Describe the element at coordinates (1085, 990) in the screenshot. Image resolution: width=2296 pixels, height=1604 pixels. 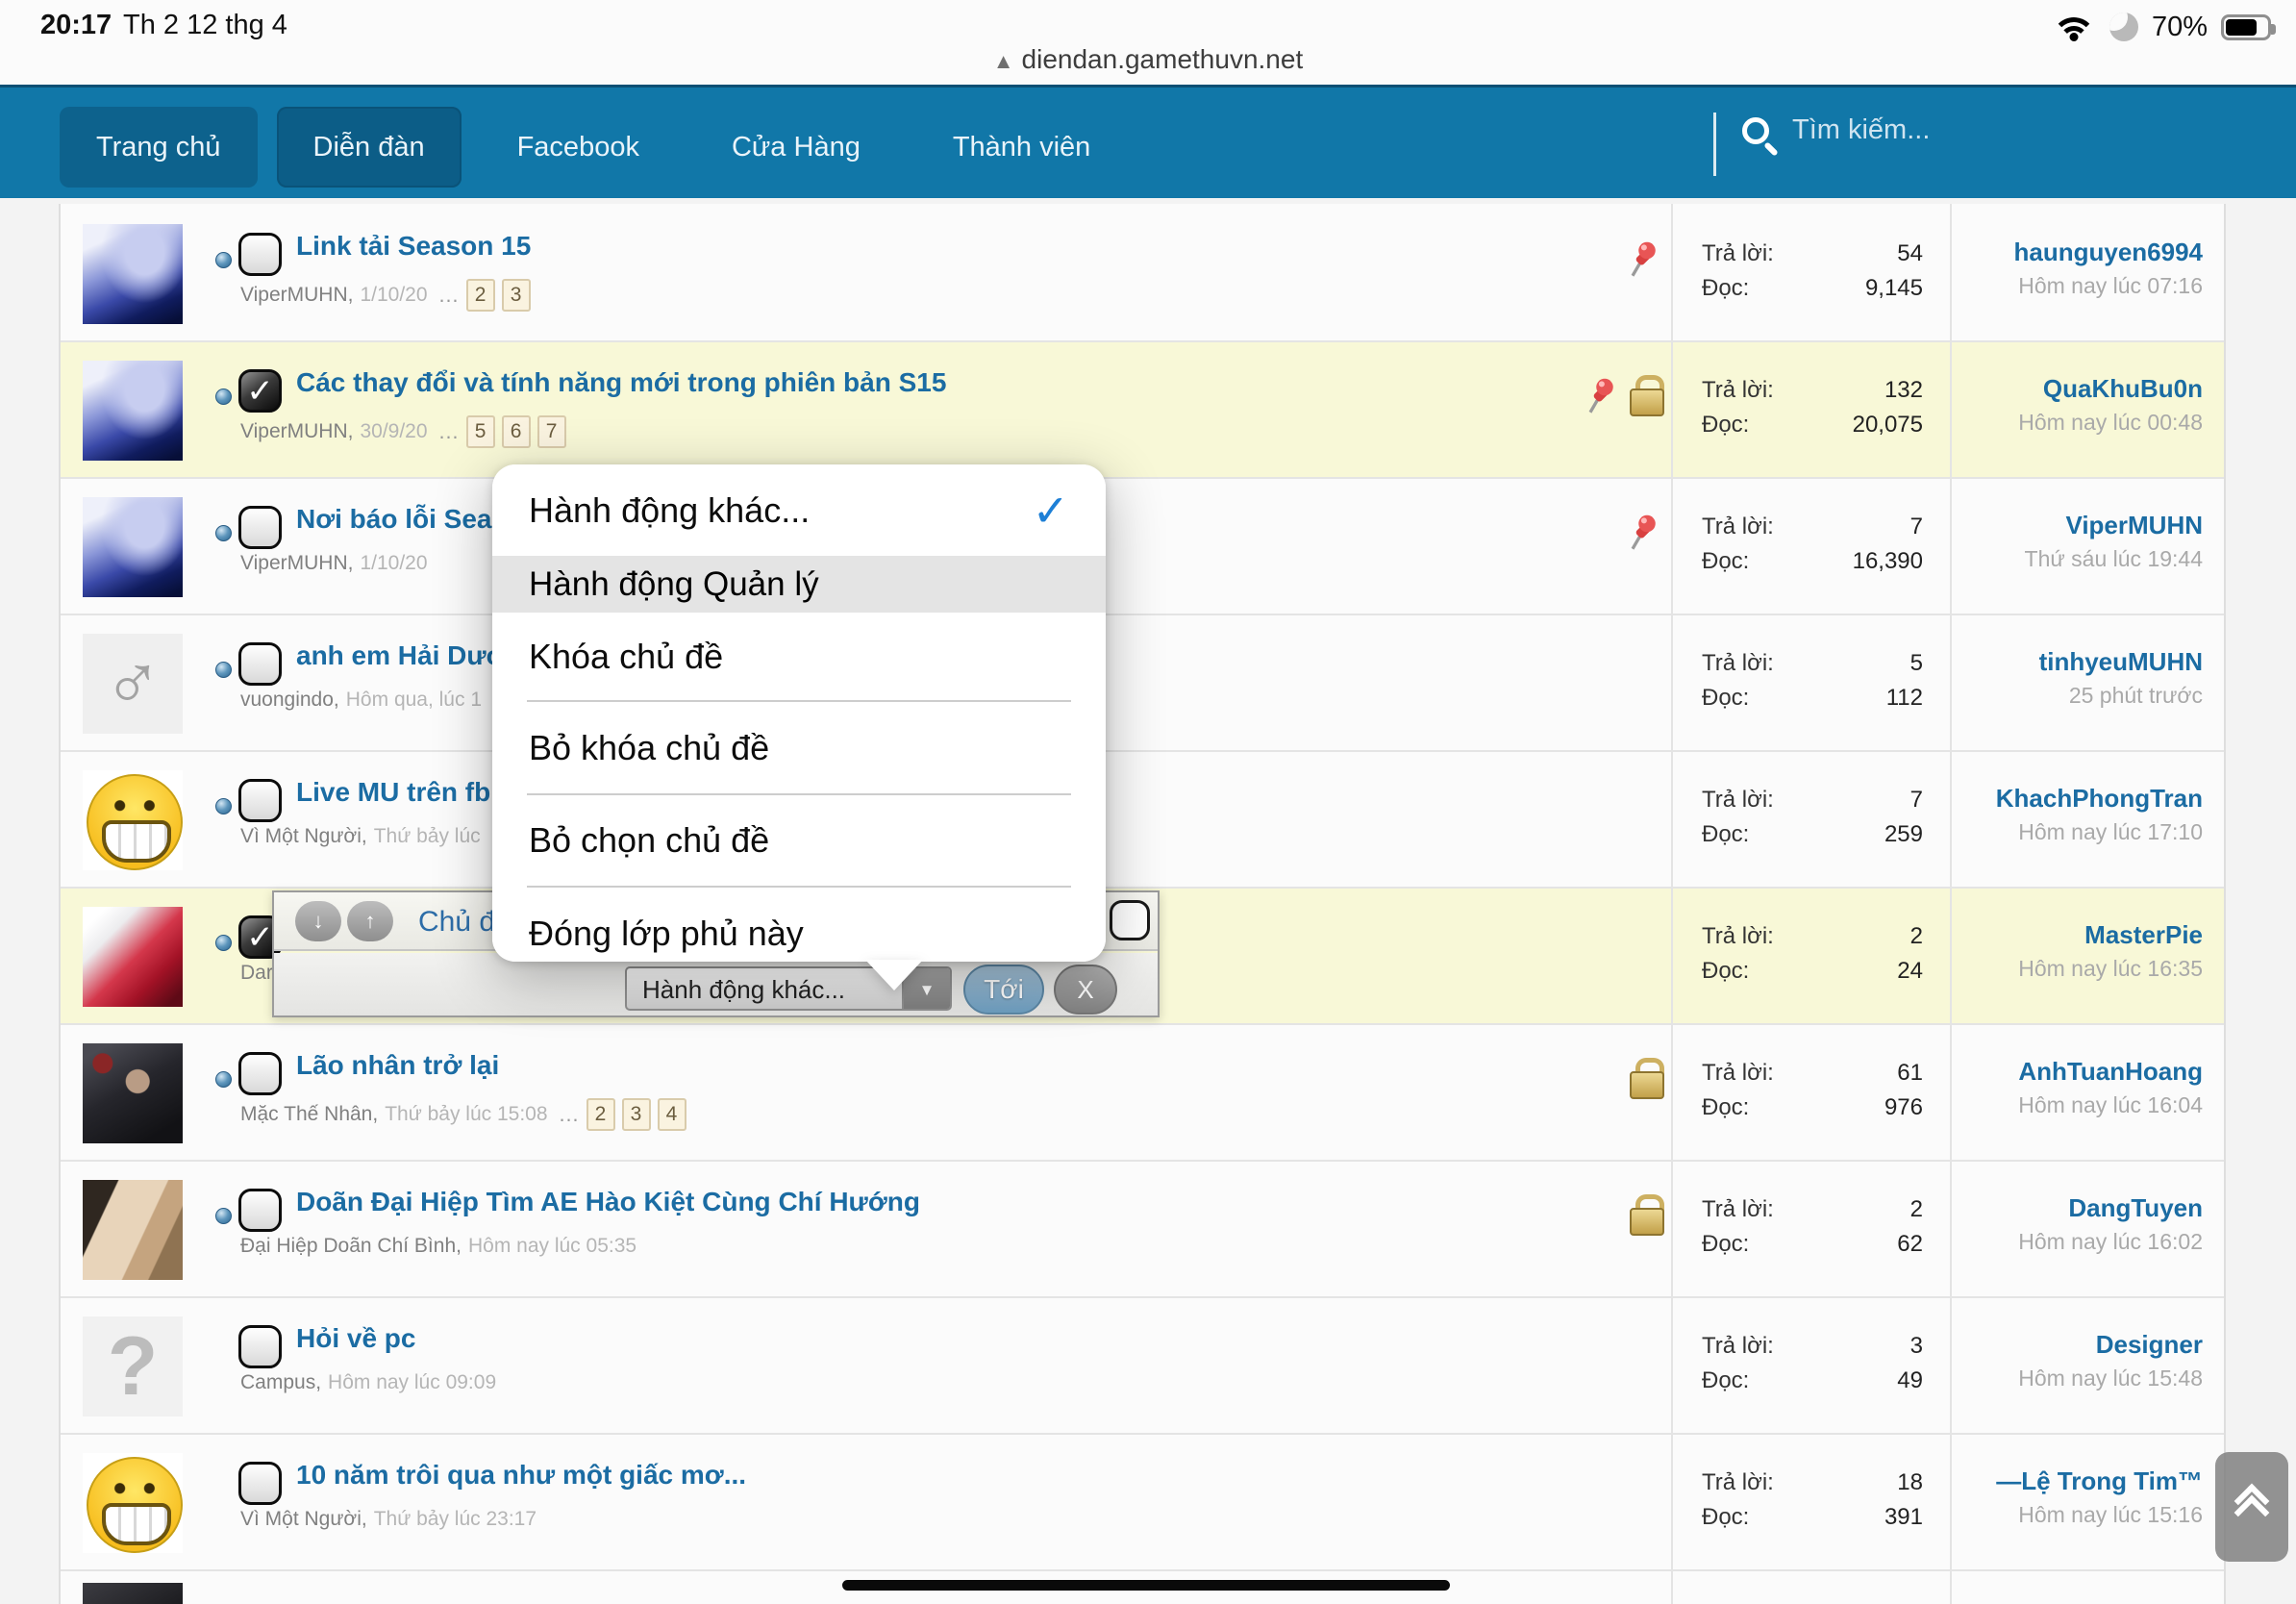
I see `close-panel-button: X` at that location.